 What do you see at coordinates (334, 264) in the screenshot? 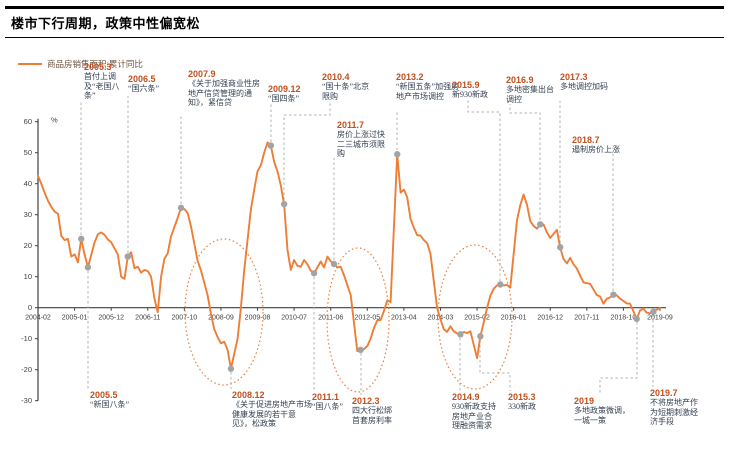
I see `event-dot-2011.7` at bounding box center [334, 264].